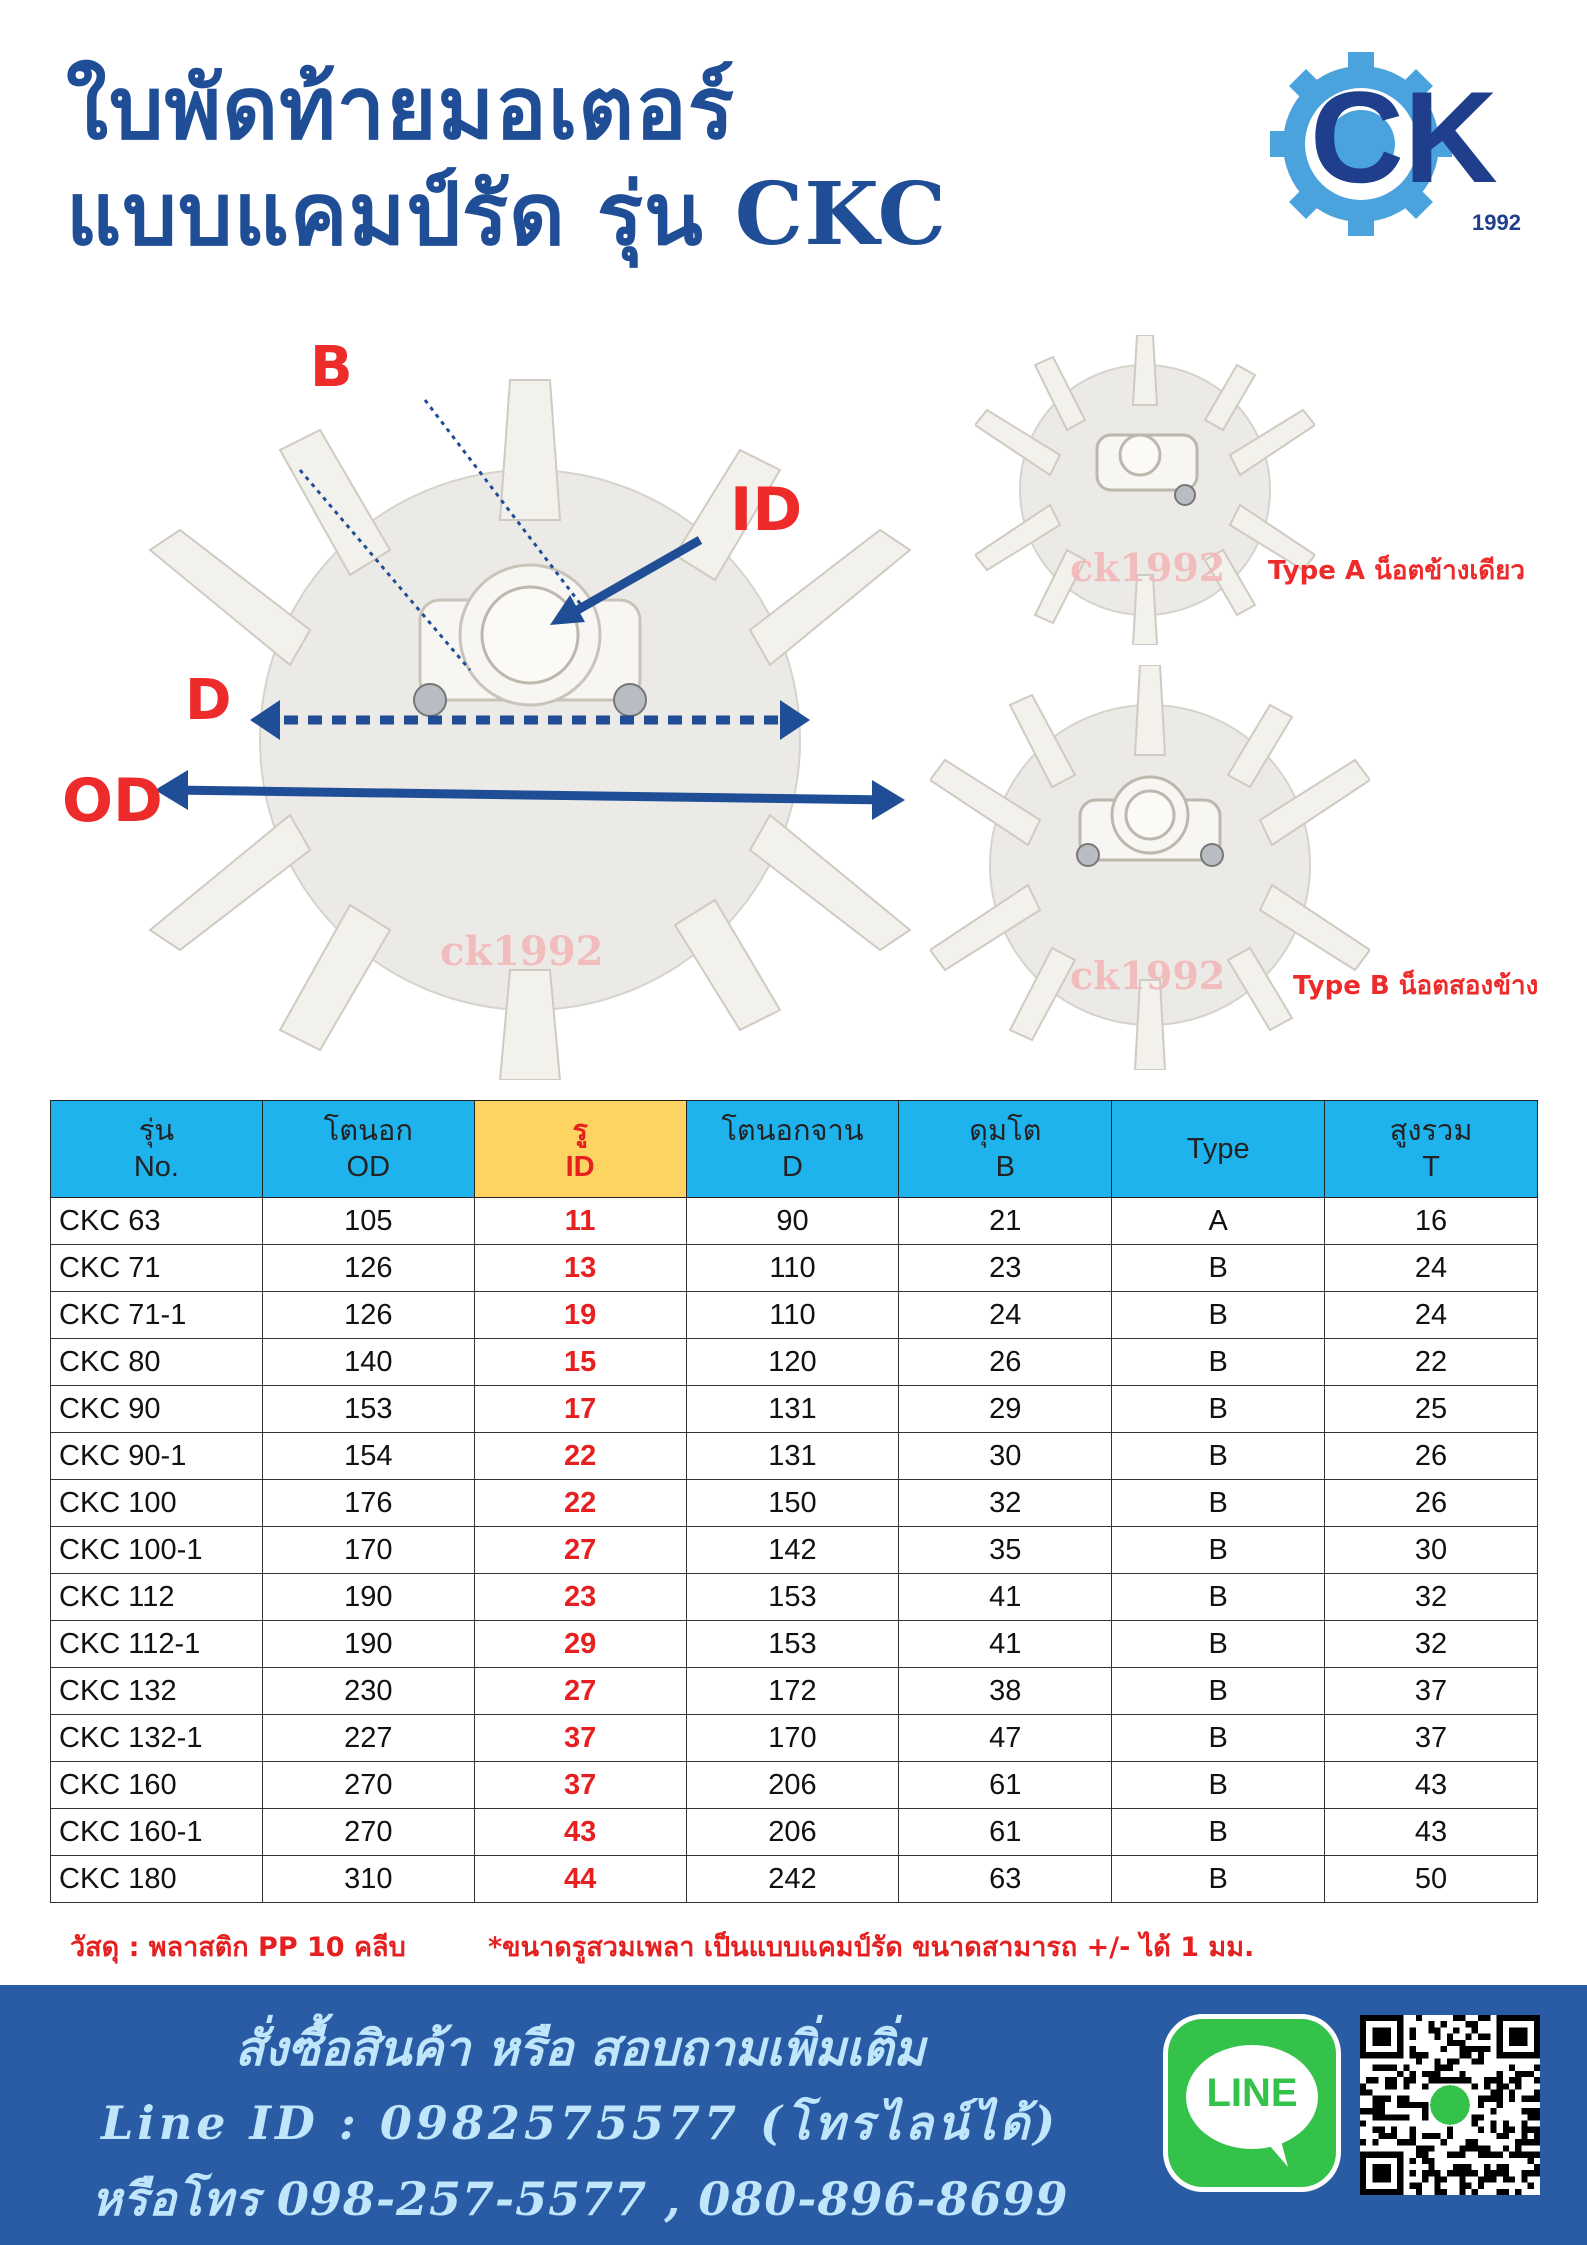 Image resolution: width=1587 pixels, height=2245 pixels. What do you see at coordinates (580, 2049) in the screenshot?
I see `footer-order-line: สั่งซื้อสินค้า หรือ สอบถามเพิ่มเติ่ม` at bounding box center [580, 2049].